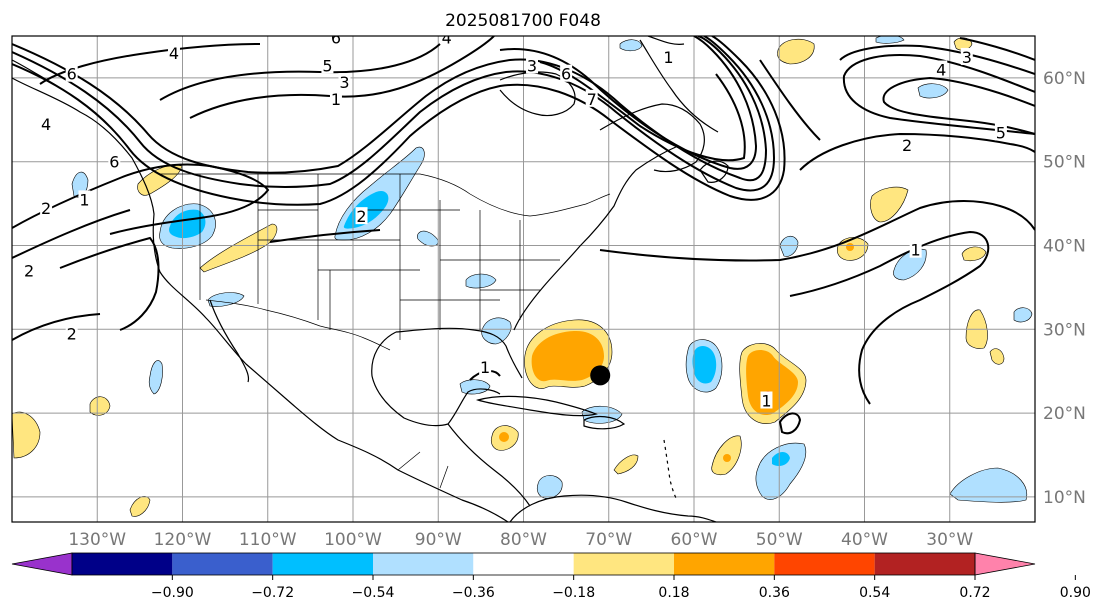 The width and height of the screenshot is (1105, 615). Describe the element at coordinates (523, 564) in the screenshot. I see `colorbar-outline` at that location.